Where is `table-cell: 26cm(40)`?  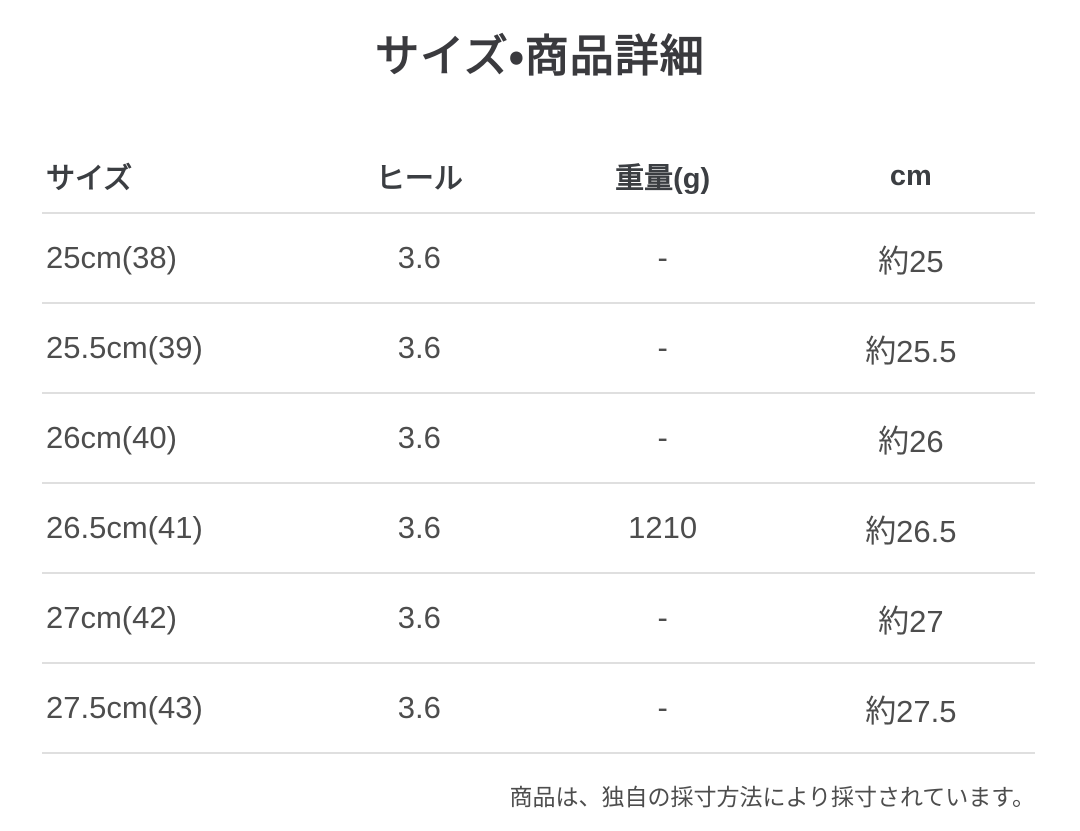 table-cell: 26cm(40) is located at coordinates (111, 437).